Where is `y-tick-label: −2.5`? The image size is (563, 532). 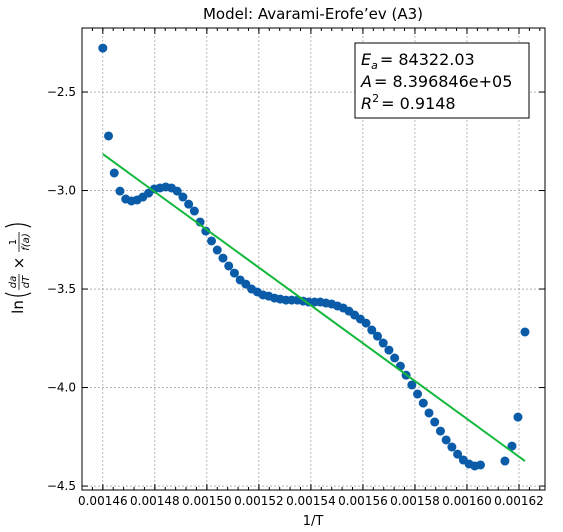
y-tick-label: −2.5 is located at coordinates (61, 92).